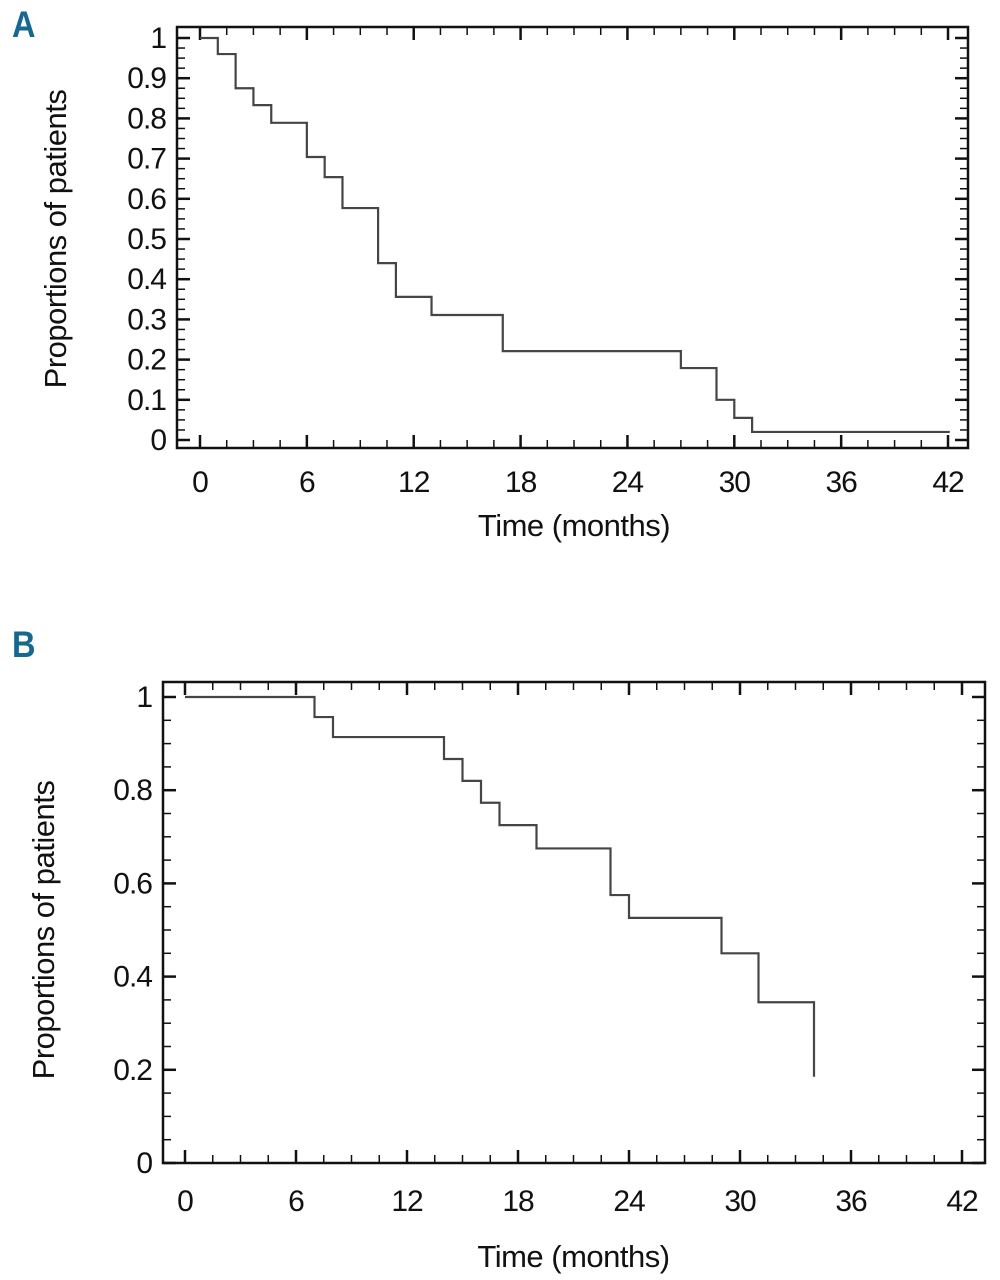  Describe the element at coordinates (146, 400) in the screenshot. I see `y-tick-label: 0.1` at that location.